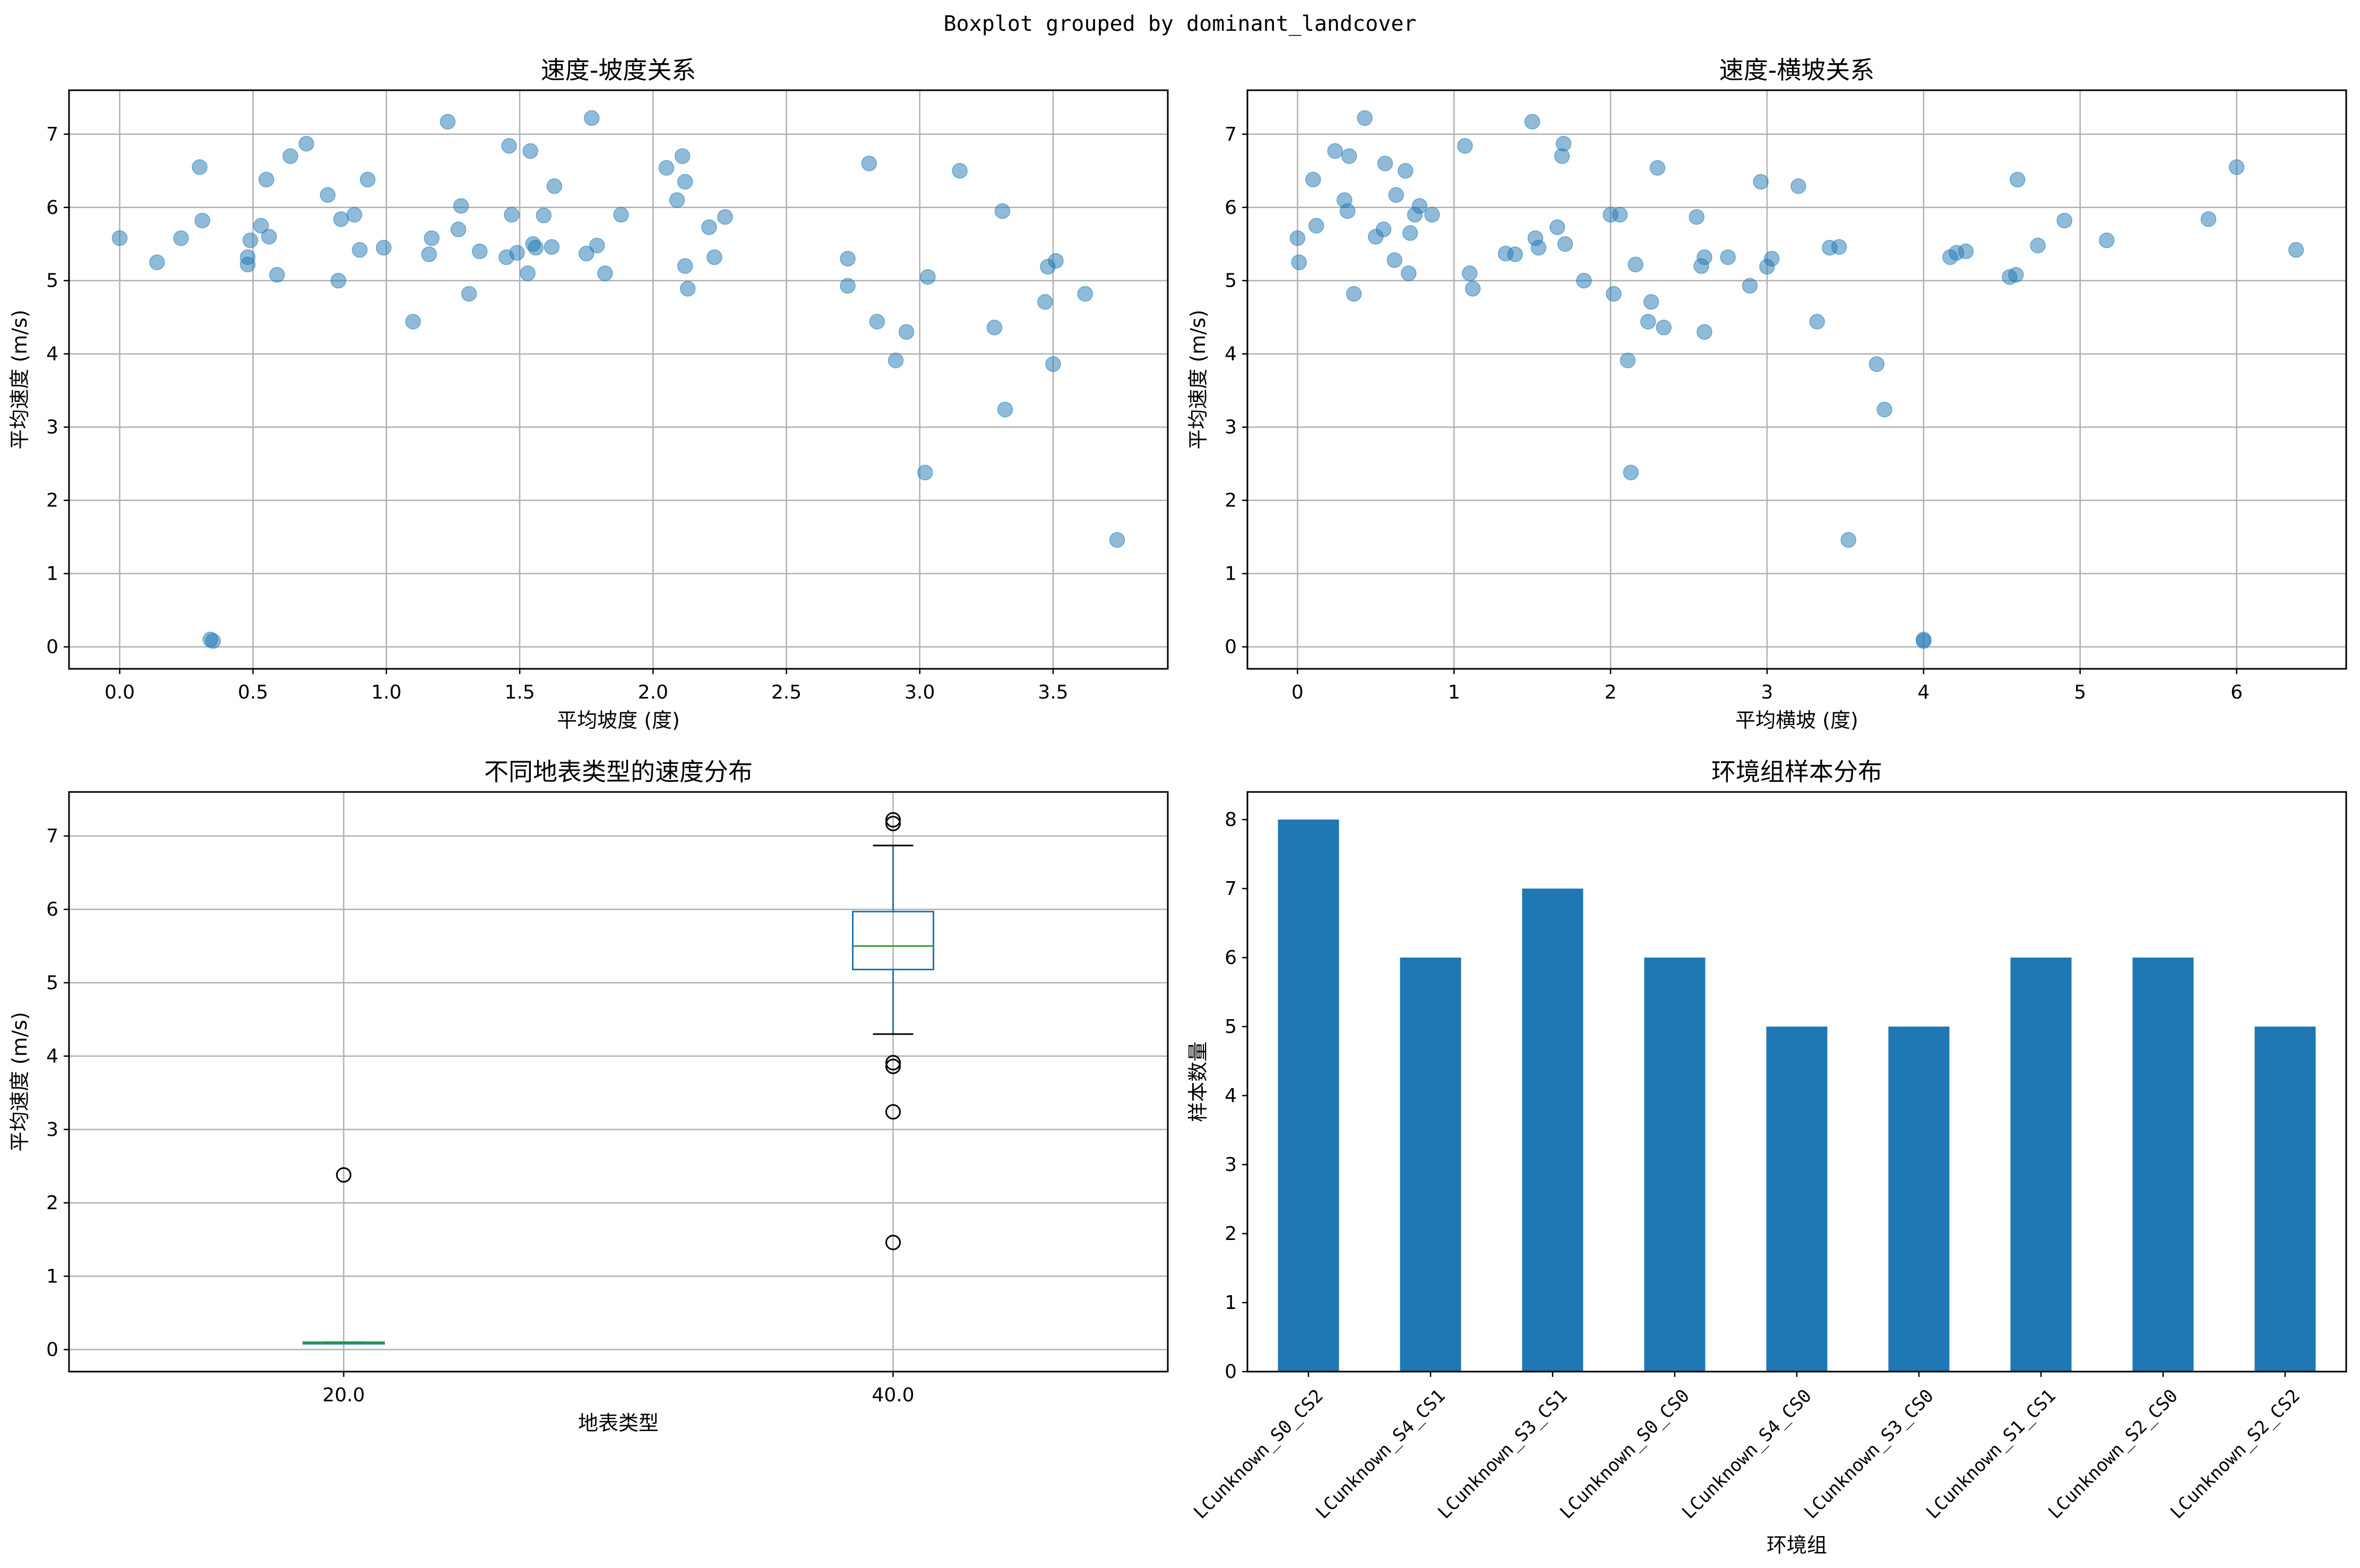 The height and width of the screenshot is (1568, 2360). I want to click on bar-LCunknown_S3_CS0, so click(1919, 1200).